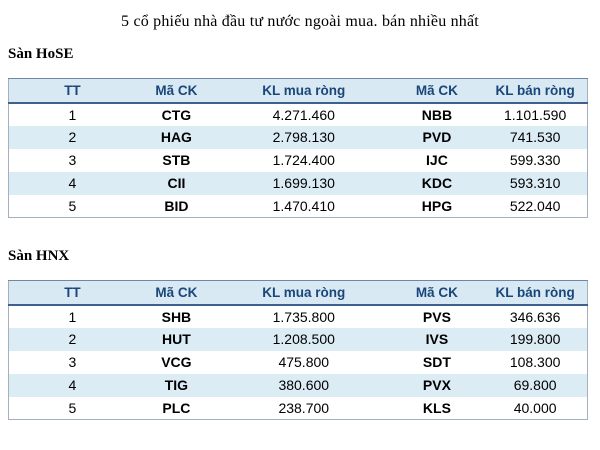  What do you see at coordinates (437, 385) in the screenshot?
I see `sell-ticker-cell: PVX` at bounding box center [437, 385].